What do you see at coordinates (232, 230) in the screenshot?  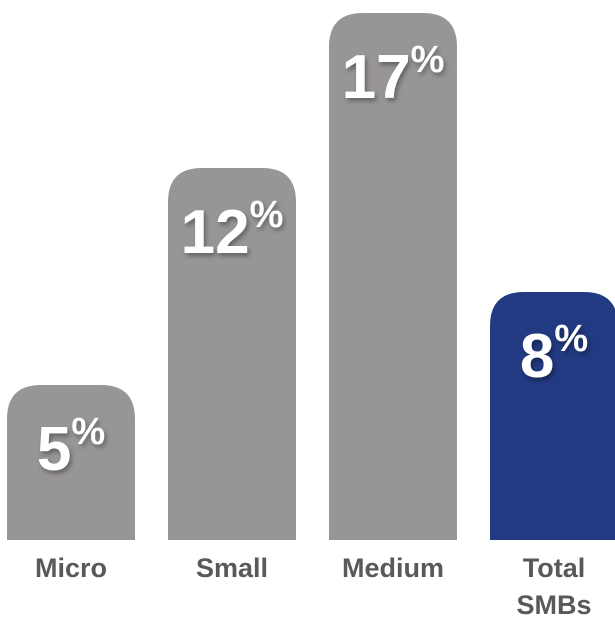 I see `data-label-small: 12%` at bounding box center [232, 230].